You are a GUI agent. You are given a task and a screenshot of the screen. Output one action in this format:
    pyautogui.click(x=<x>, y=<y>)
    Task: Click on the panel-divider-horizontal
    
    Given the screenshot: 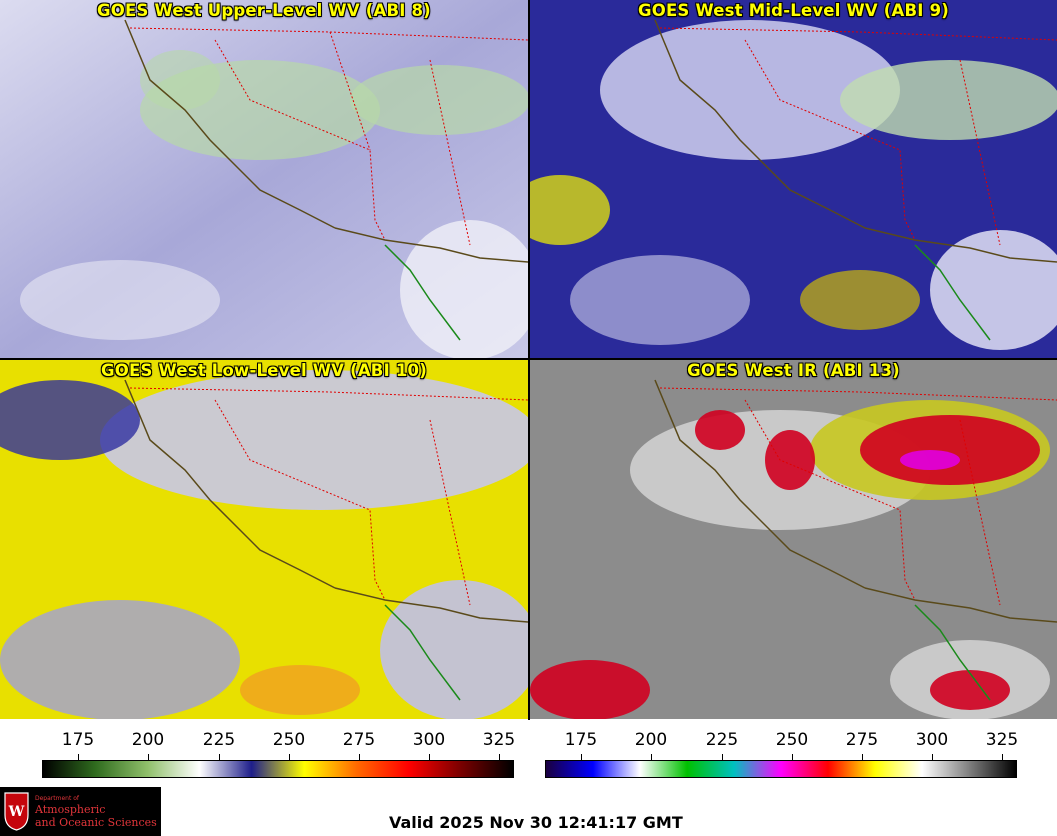 What is the action you would take?
    pyautogui.click(x=528, y=359)
    